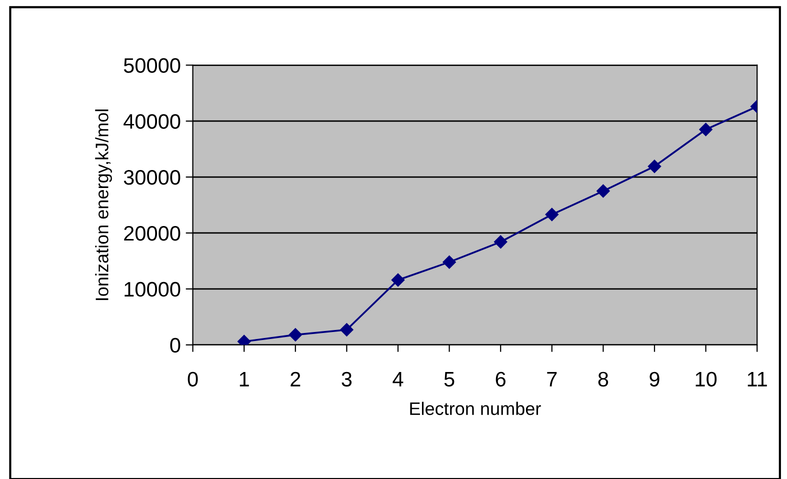 This screenshot has height=479, width=787. What do you see at coordinates (244, 379) in the screenshot?
I see `x-tick-label: 1` at bounding box center [244, 379].